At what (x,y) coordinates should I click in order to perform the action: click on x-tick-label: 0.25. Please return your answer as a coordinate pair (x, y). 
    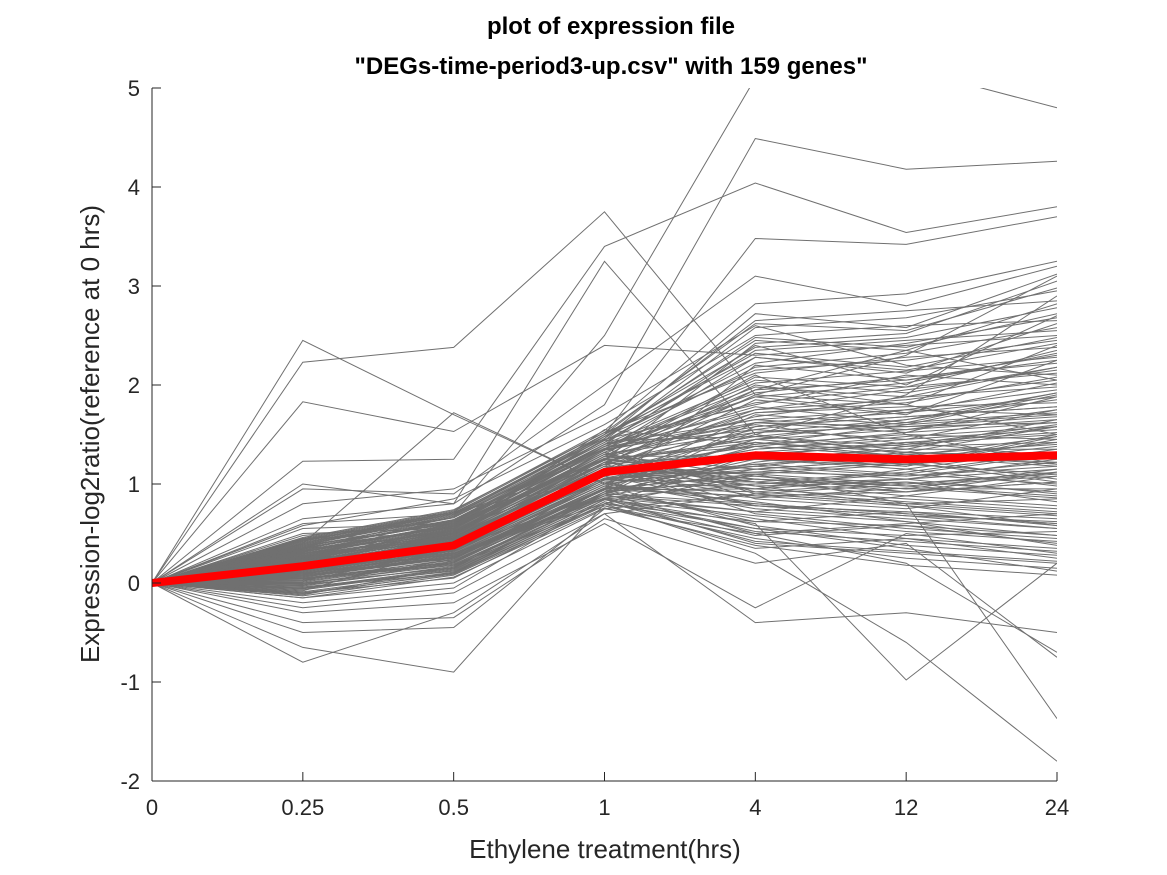
    Looking at the image, I should click on (302, 807).